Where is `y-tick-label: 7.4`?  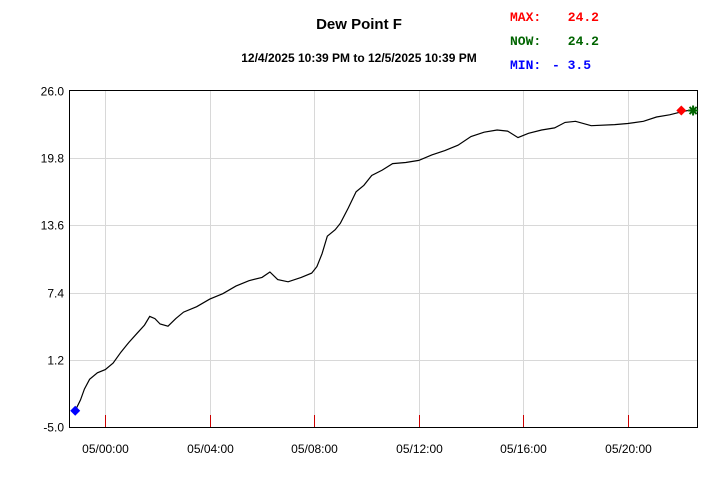 y-tick-label: 7.4 is located at coordinates (55, 294).